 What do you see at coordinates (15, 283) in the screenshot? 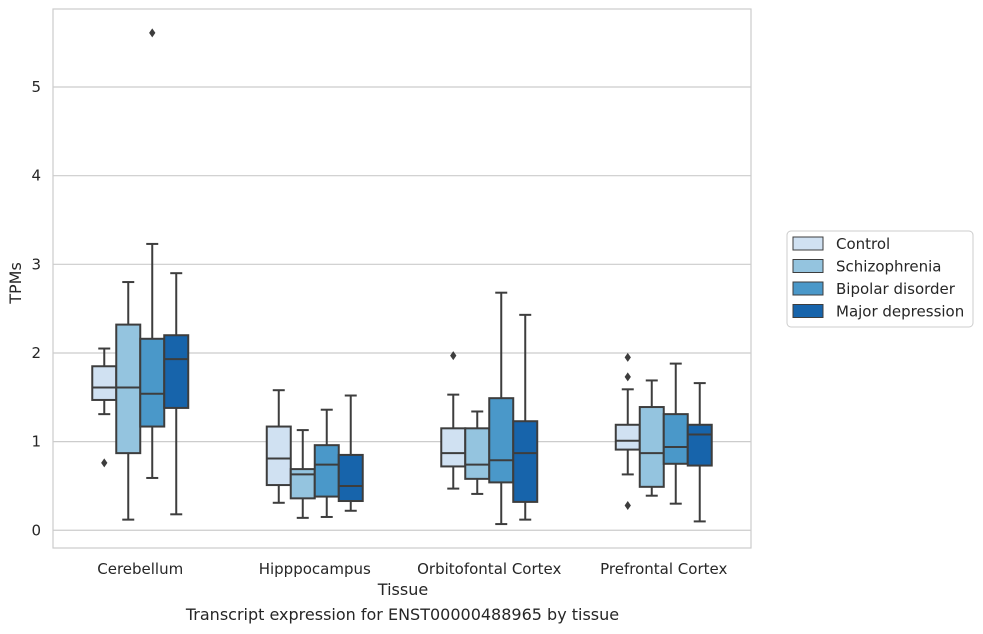
I see `y-axis-label: TPMs` at bounding box center [15, 283].